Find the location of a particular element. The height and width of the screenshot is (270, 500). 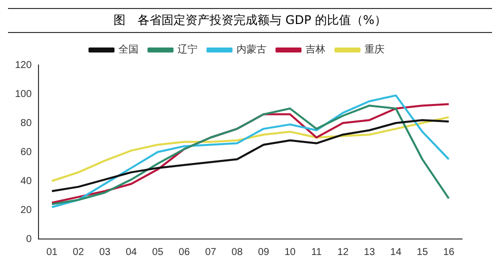

y-tick-label: 120 is located at coordinates (23, 65).